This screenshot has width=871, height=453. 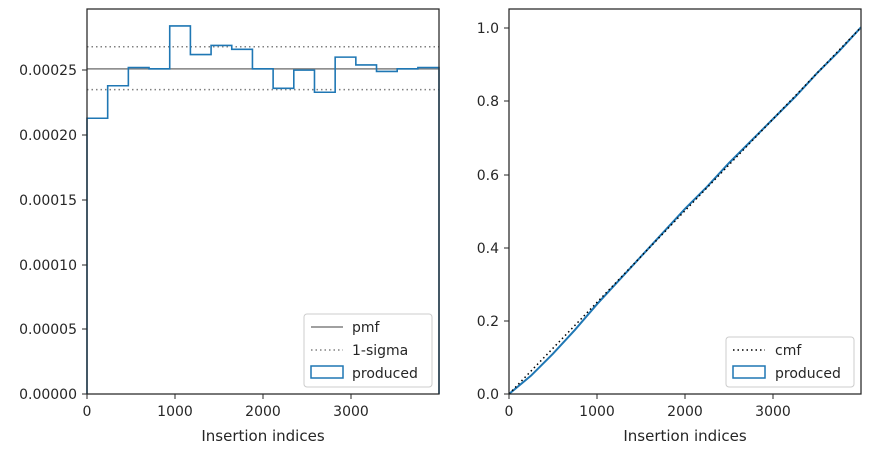 I want to click on cumulative-legend: cmf produced, so click(x=790, y=362).